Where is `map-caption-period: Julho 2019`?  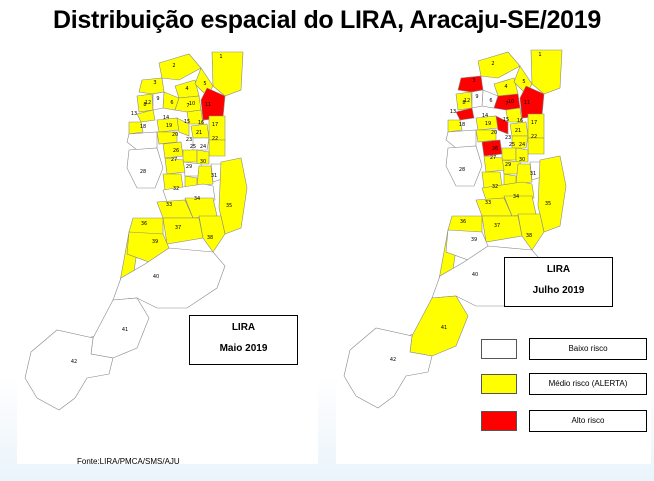
map-caption-period: Julho 2019 is located at coordinates (558, 290).